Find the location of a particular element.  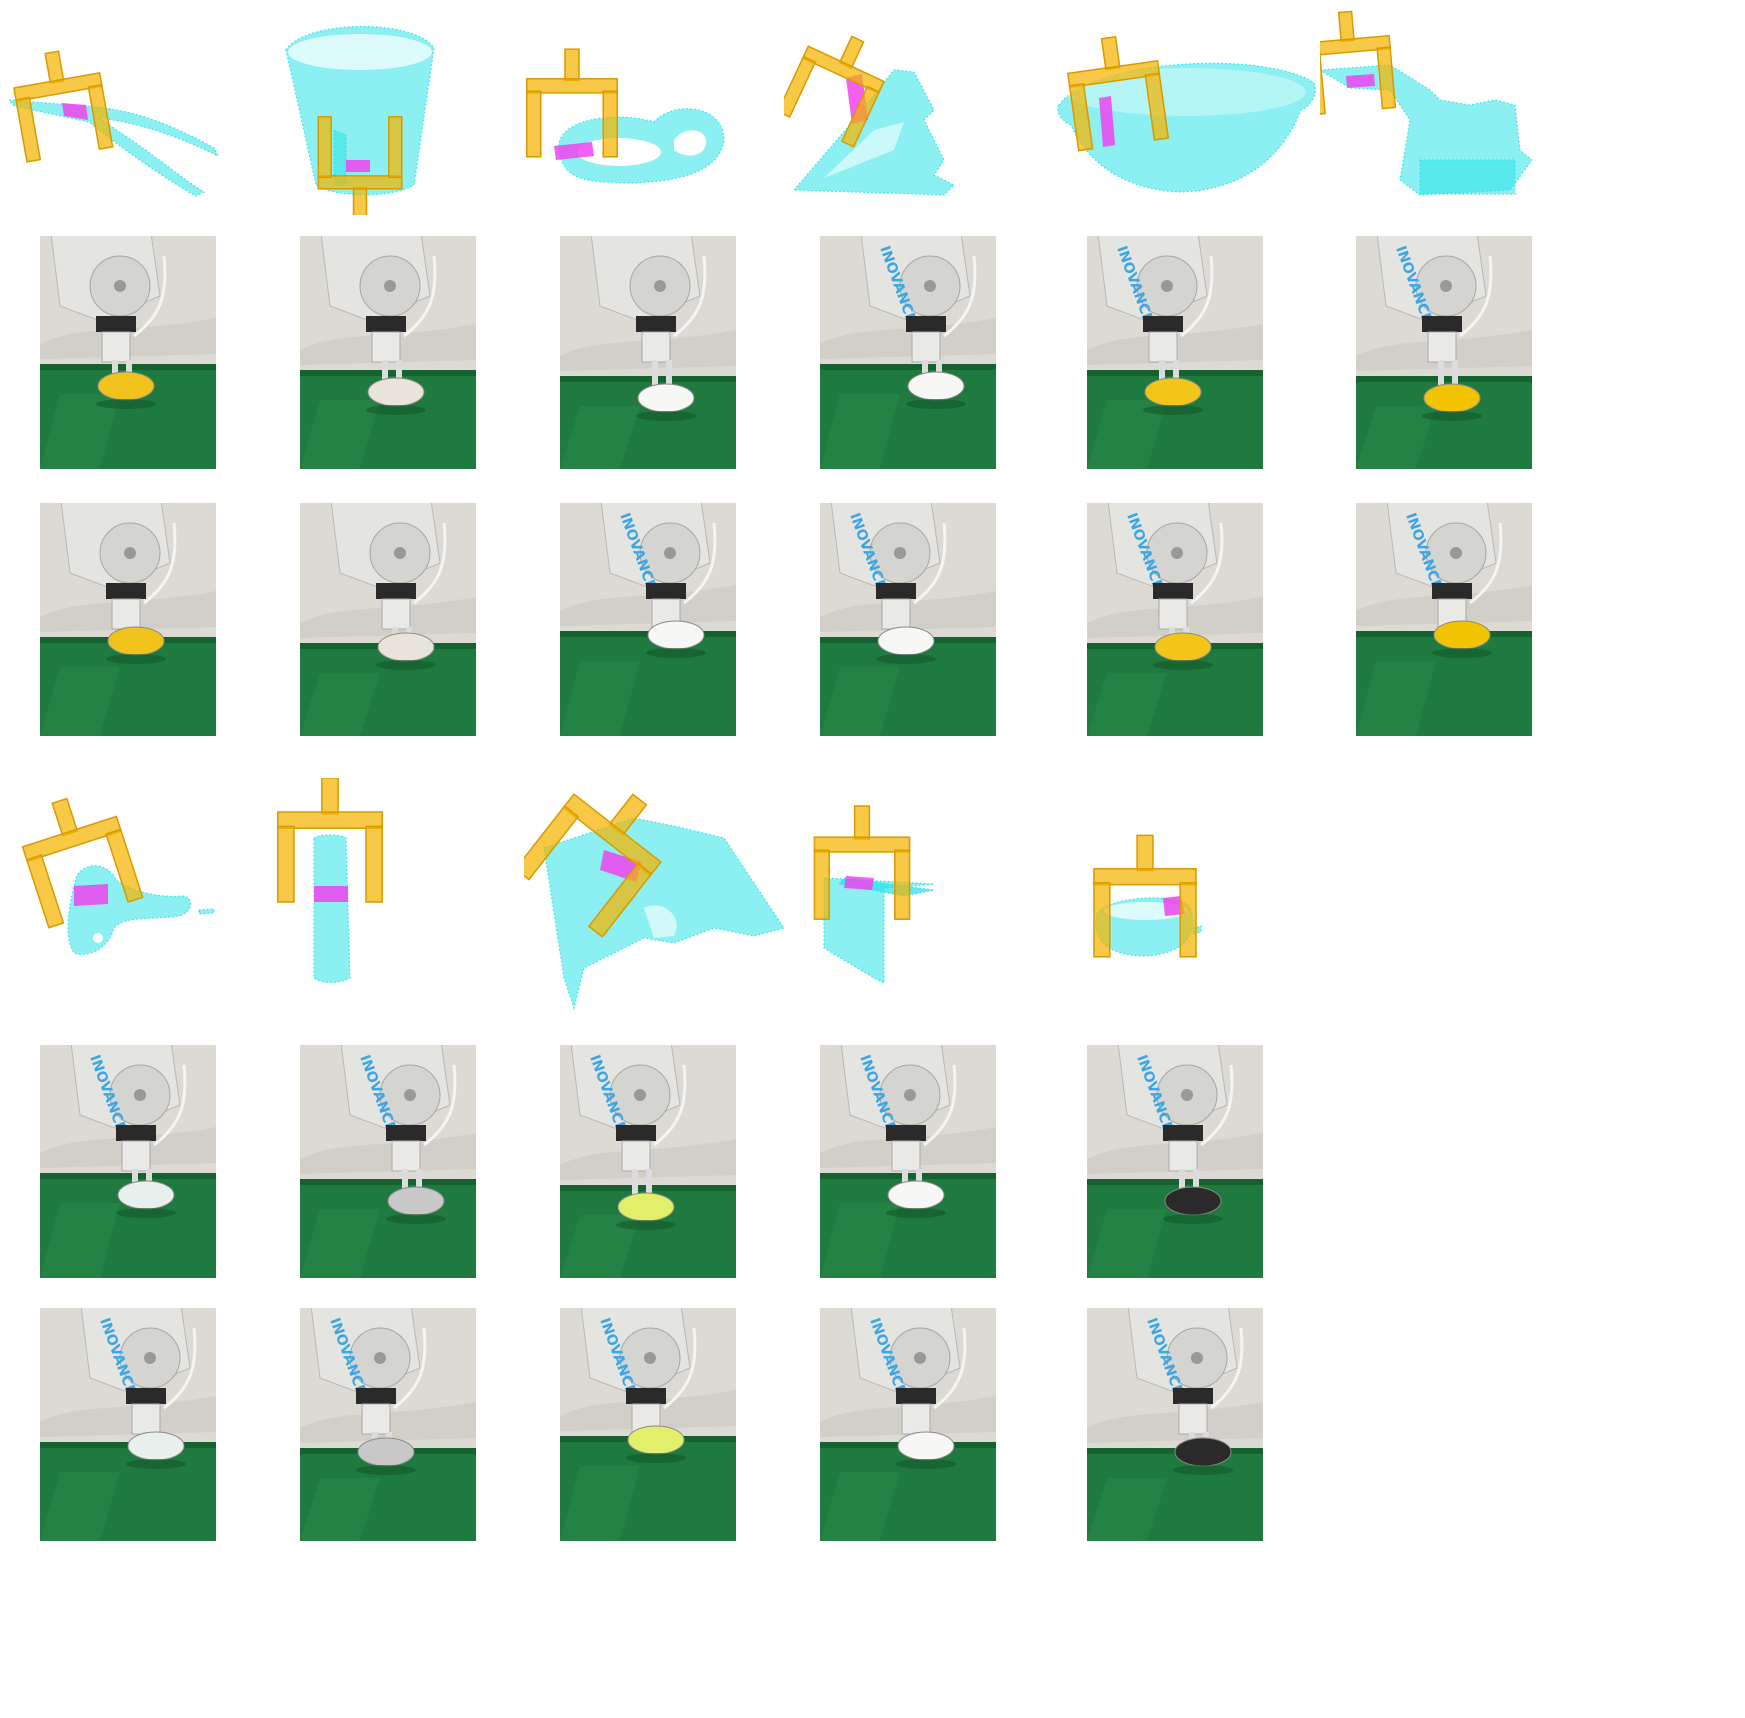

photo-lifted-toy-excavator-graphic: INOVANCE is located at coordinates (1444, 619).